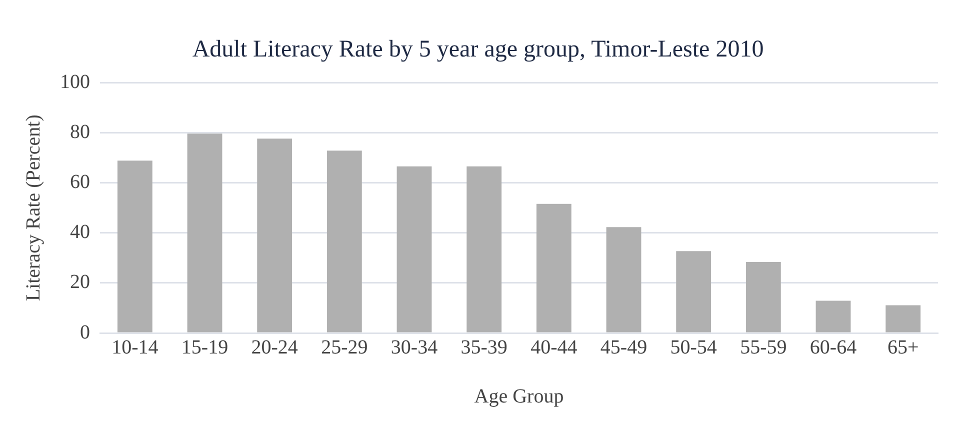 The width and height of the screenshot is (956, 421). I want to click on x-axis-title: Age Group, so click(519, 396).